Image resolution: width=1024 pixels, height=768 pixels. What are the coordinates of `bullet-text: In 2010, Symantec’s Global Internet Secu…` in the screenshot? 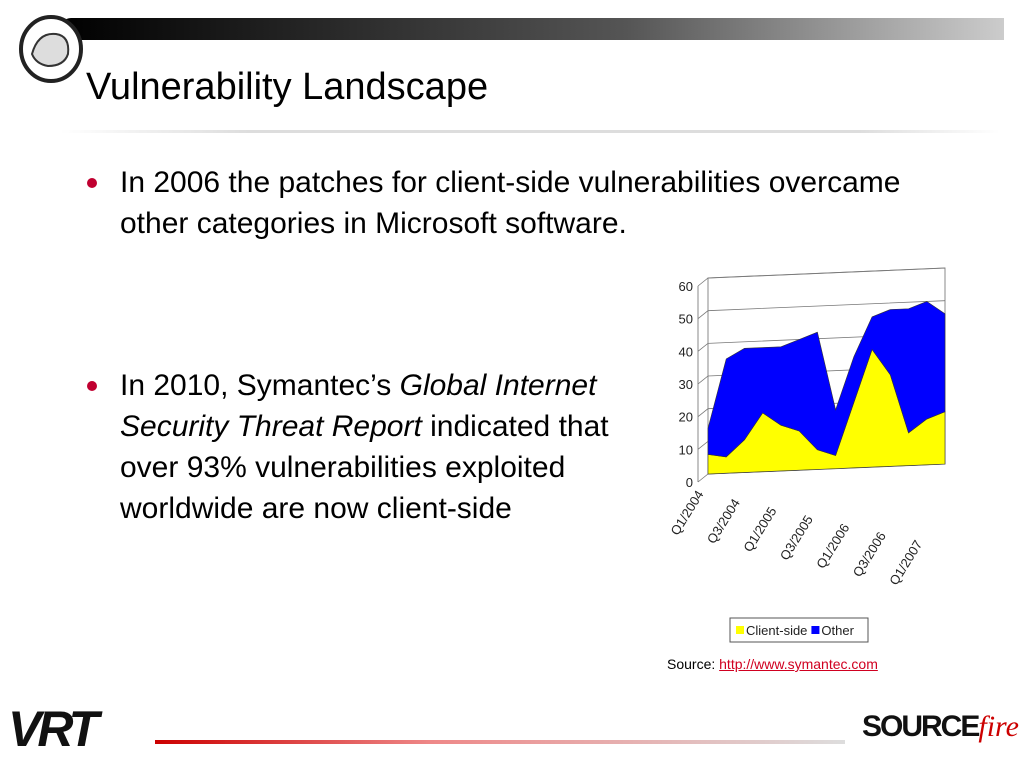 It's located at (382, 447).